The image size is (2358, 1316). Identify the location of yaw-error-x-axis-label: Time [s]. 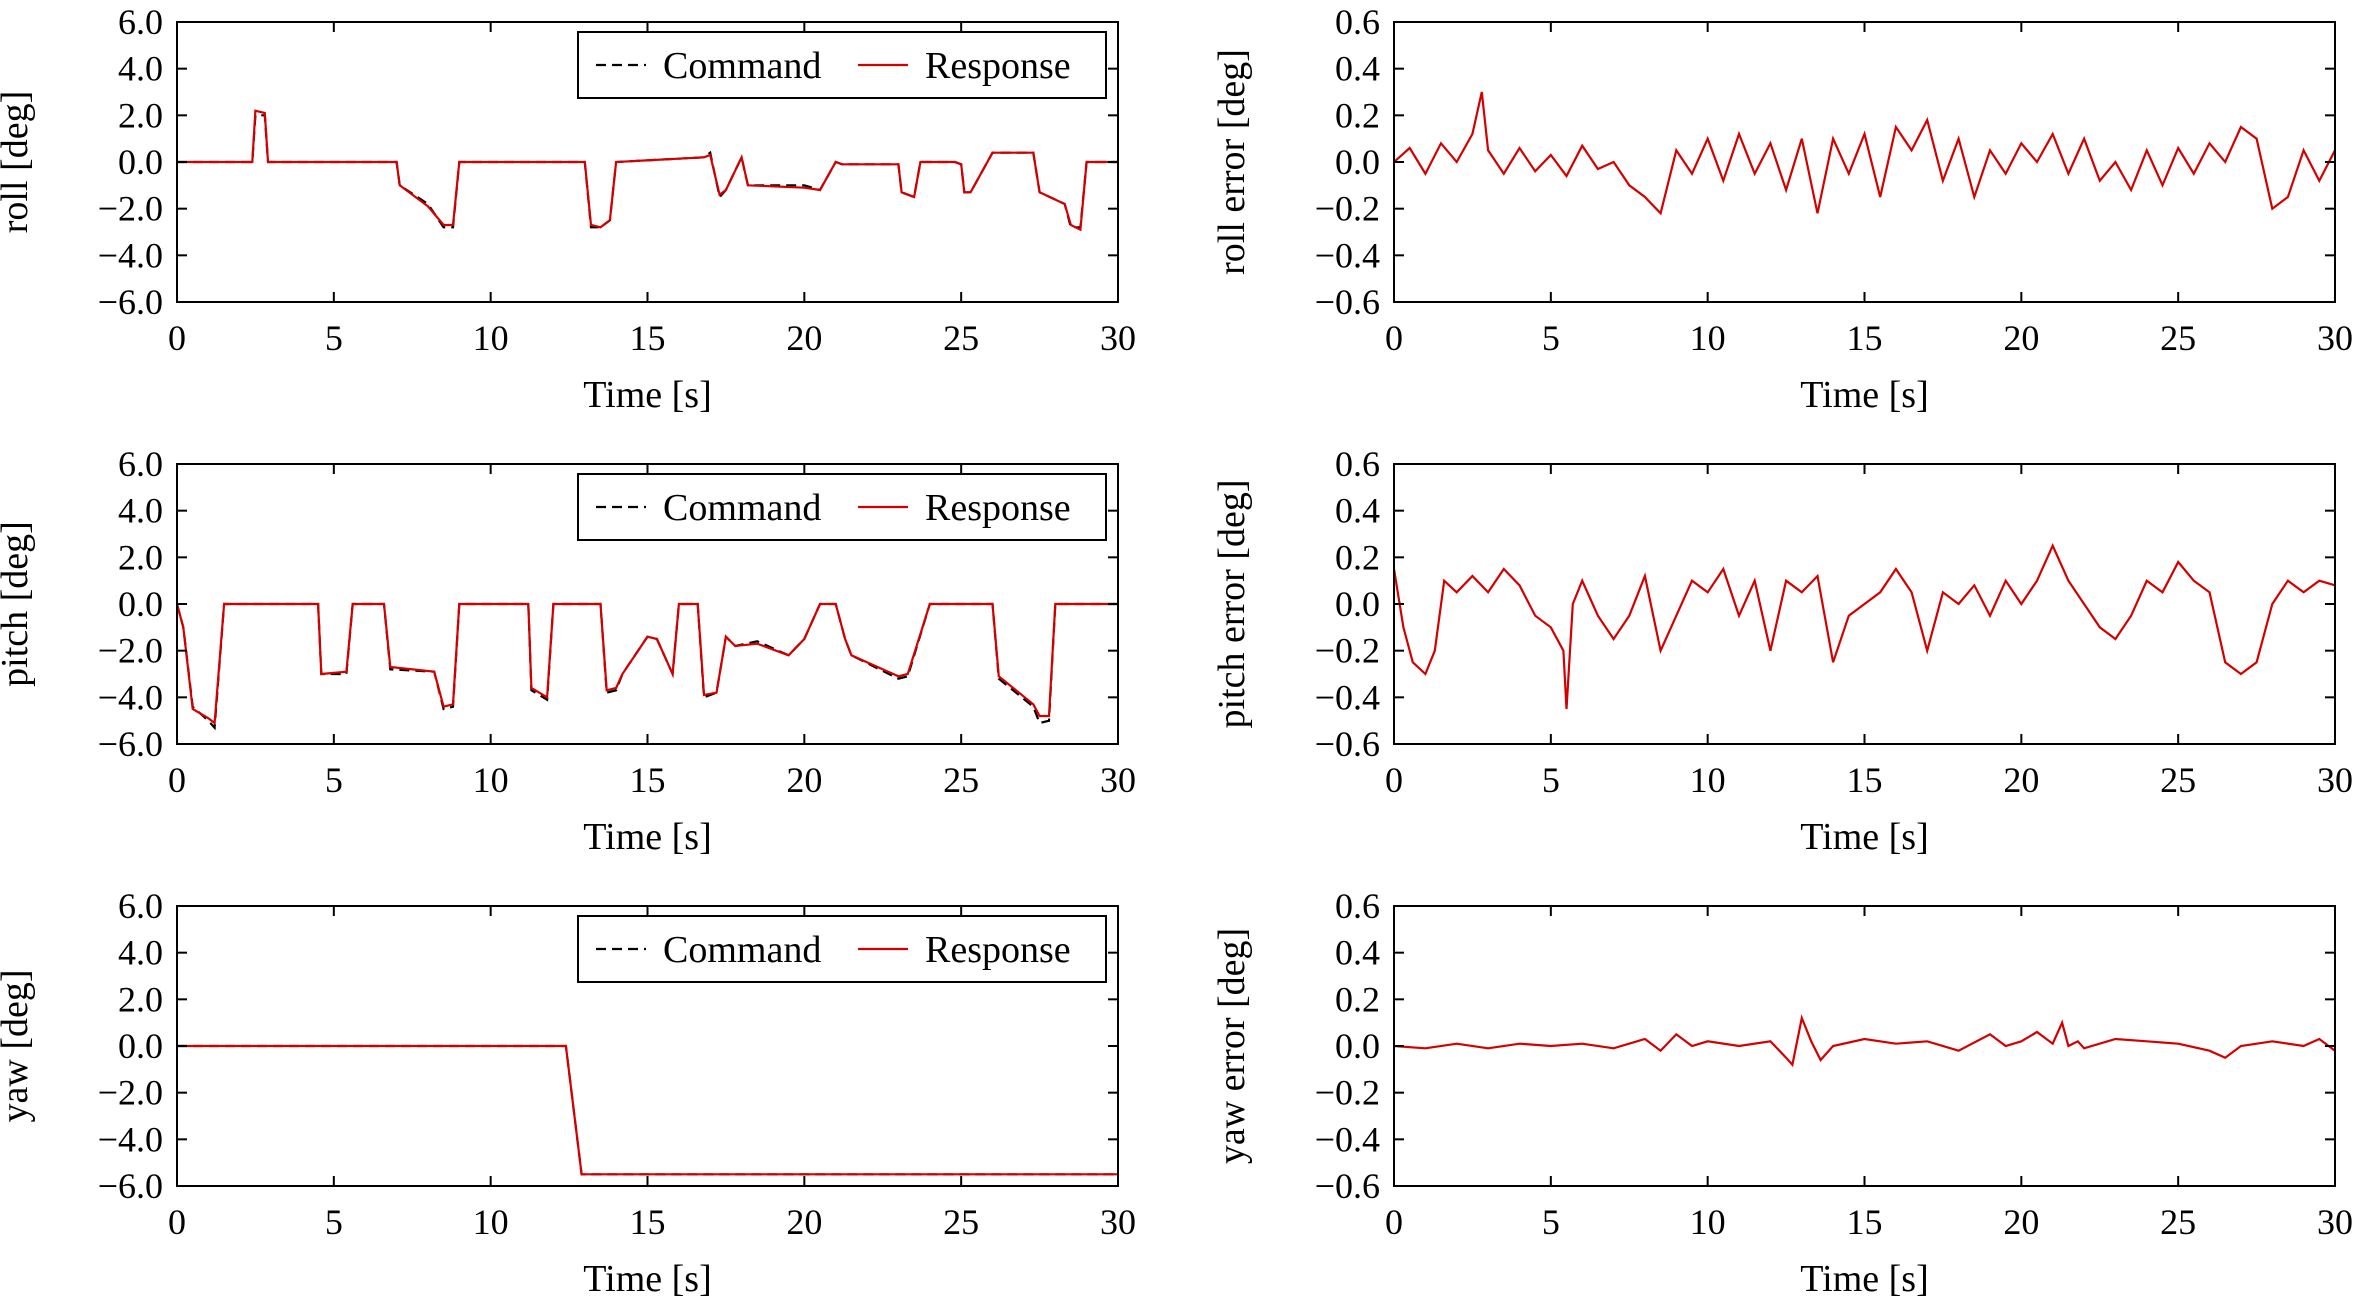
(1864, 1279).